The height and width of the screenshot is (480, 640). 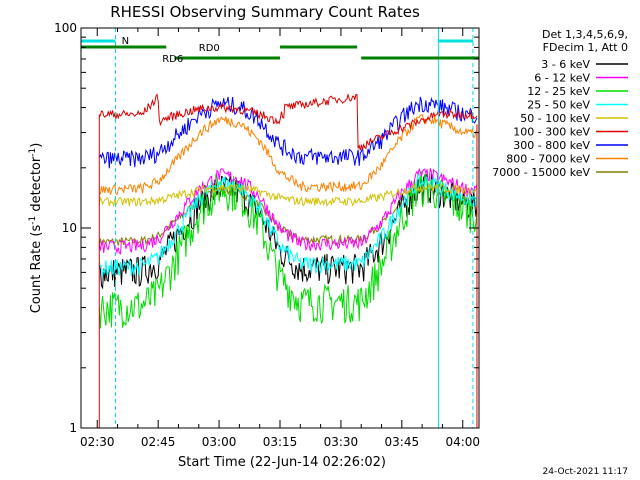 What do you see at coordinates (585, 472) in the screenshot?
I see `timestamp: 24-Oct-2021 11:17` at bounding box center [585, 472].